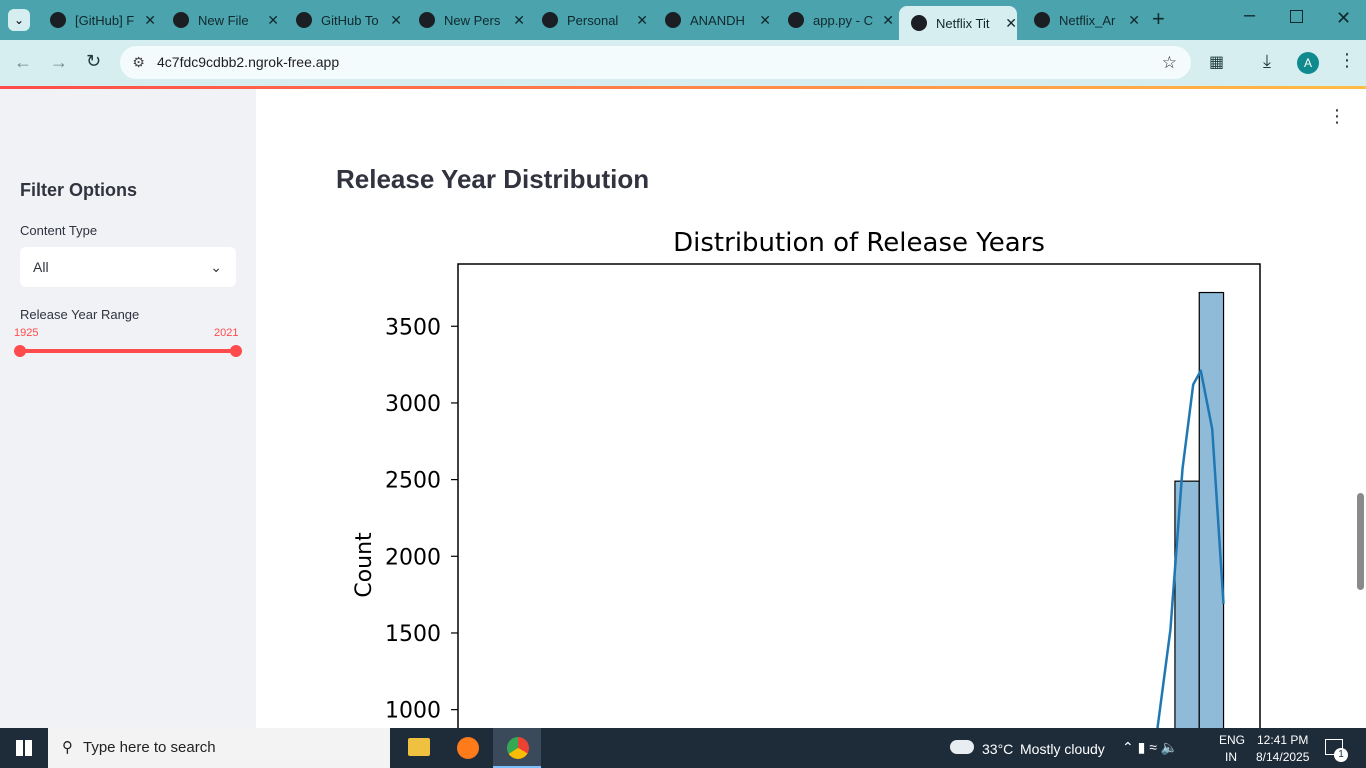  Describe the element at coordinates (998, 749) in the screenshot. I see `temperature: 33°C` at that location.